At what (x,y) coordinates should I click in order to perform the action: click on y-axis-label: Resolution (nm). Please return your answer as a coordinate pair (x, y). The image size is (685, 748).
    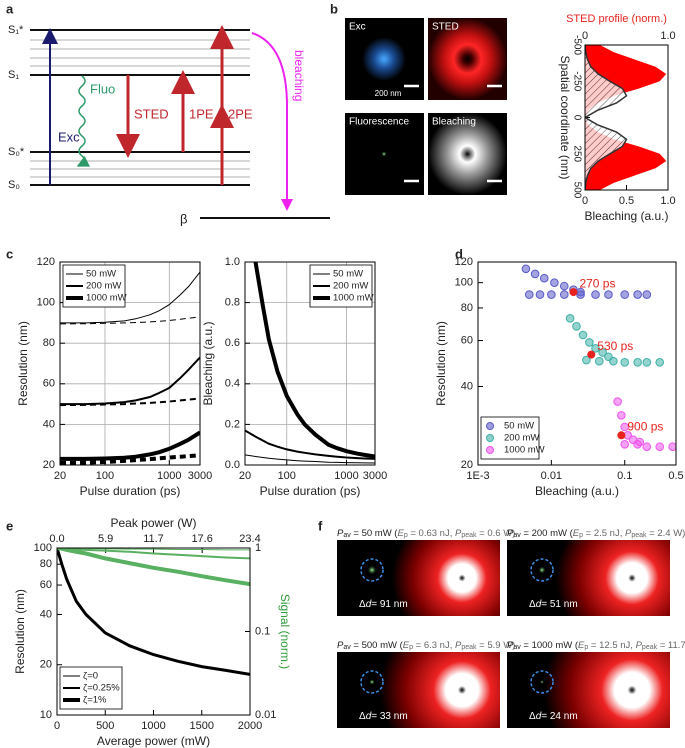
    Looking at the image, I should click on (20, 631).